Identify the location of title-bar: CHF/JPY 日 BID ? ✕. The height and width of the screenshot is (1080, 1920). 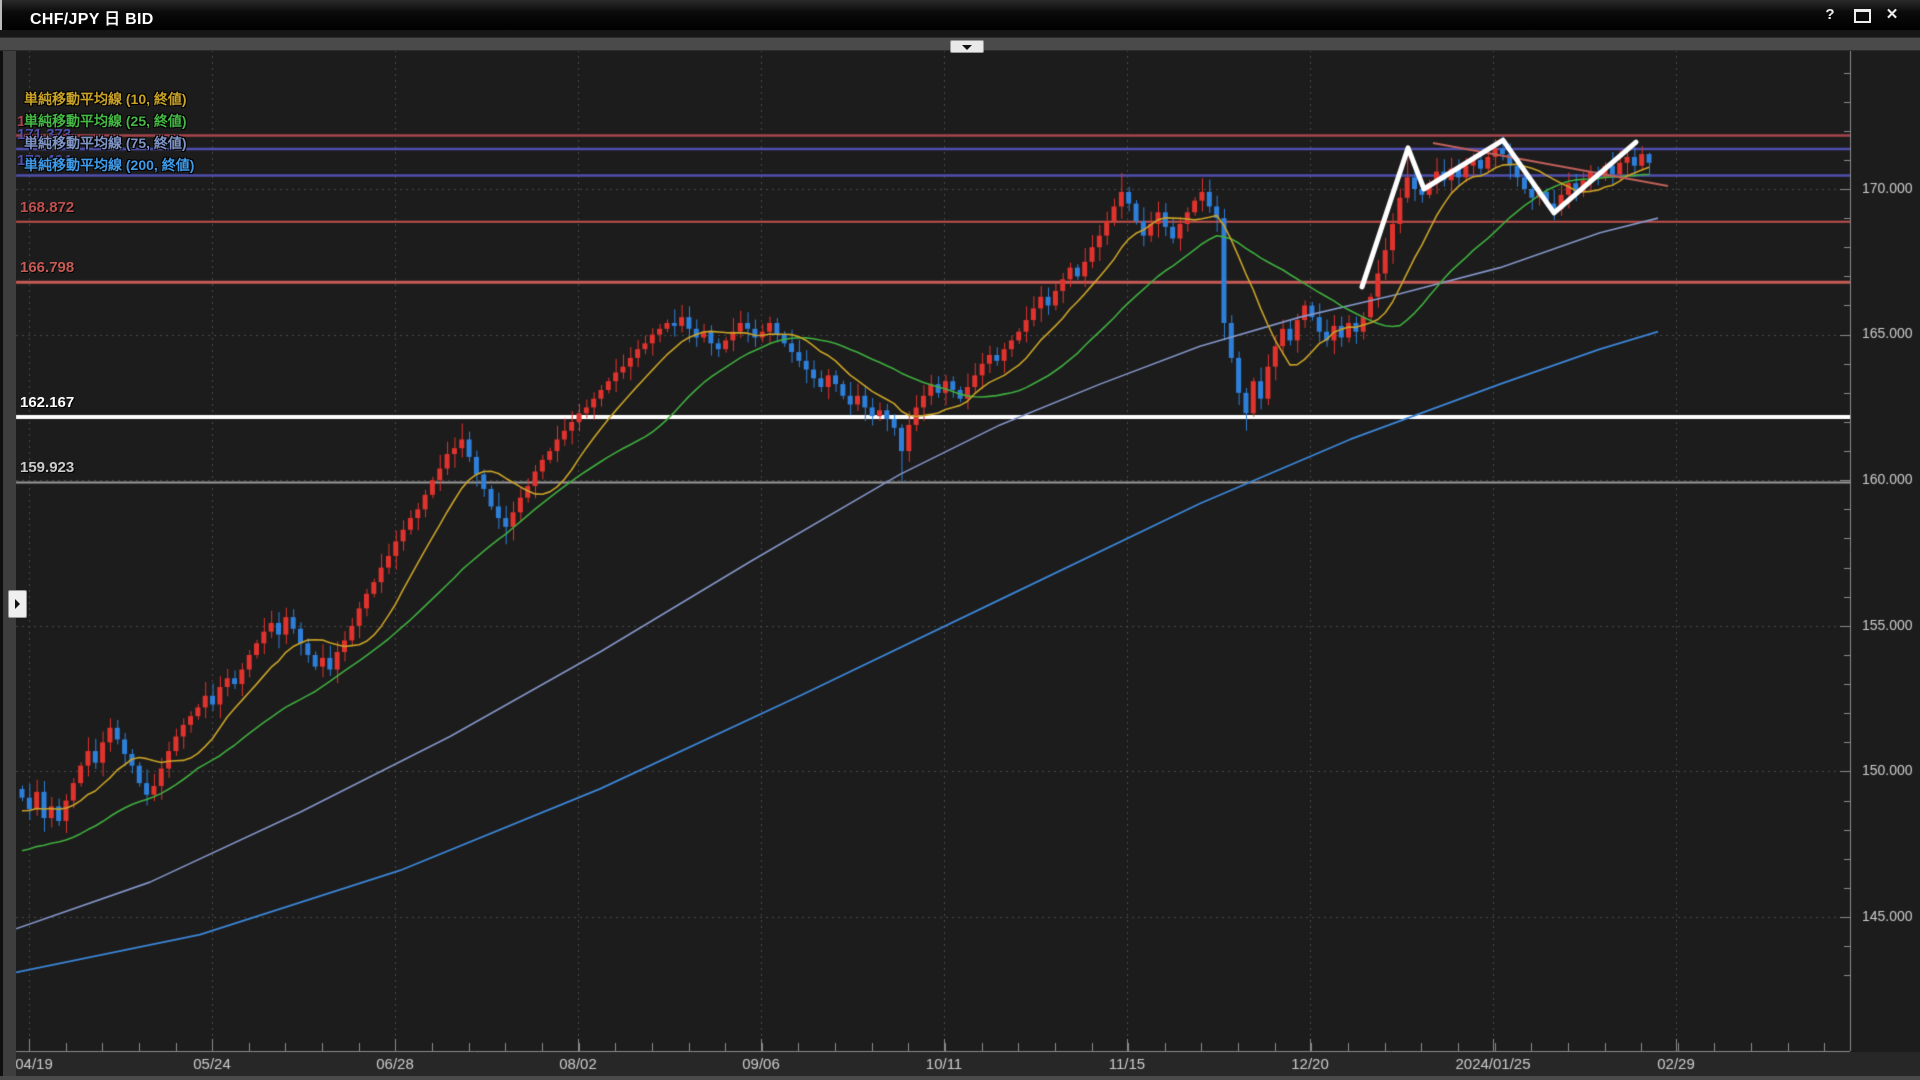
(960, 15).